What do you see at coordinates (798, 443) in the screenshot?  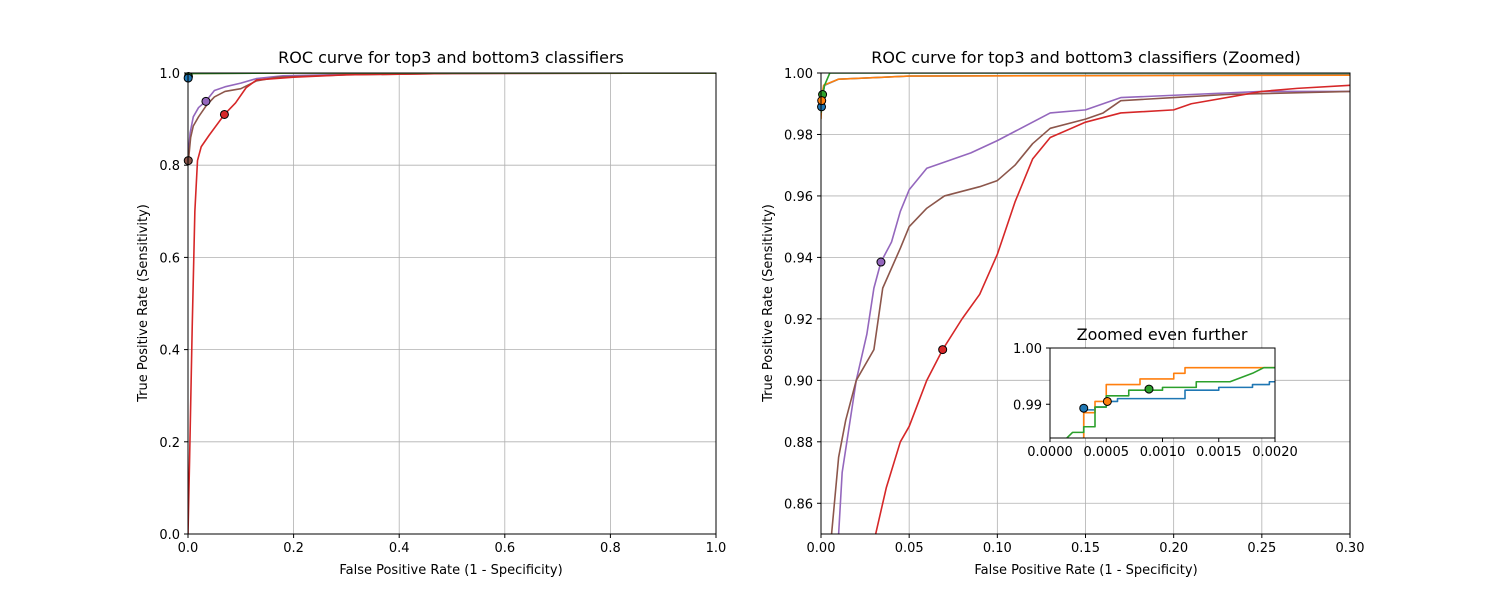 I see `y-tick-label: 0.88` at bounding box center [798, 443].